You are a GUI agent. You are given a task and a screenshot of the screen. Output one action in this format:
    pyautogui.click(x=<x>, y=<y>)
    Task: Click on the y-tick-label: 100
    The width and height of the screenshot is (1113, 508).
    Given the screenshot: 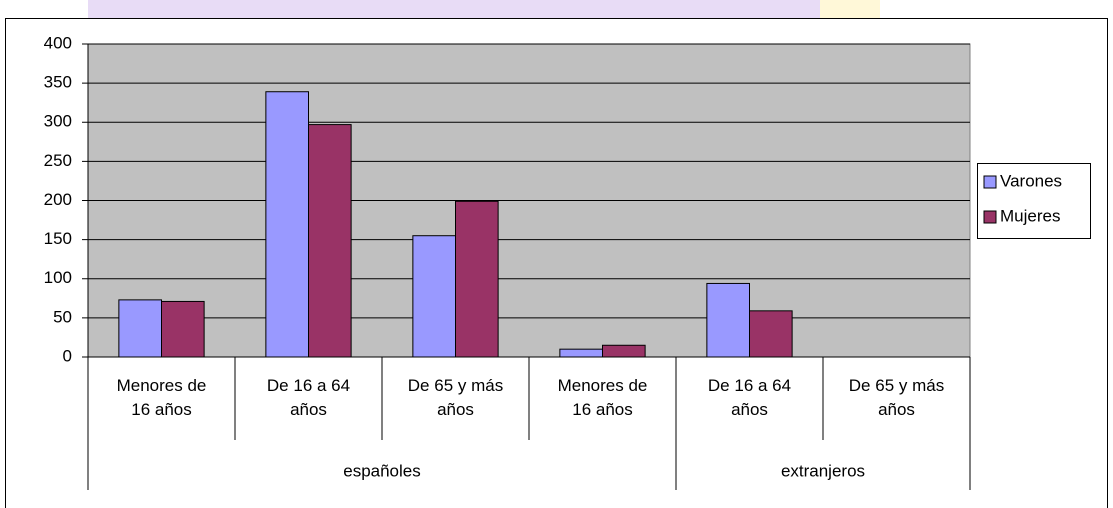 What is the action you would take?
    pyautogui.click(x=58, y=277)
    